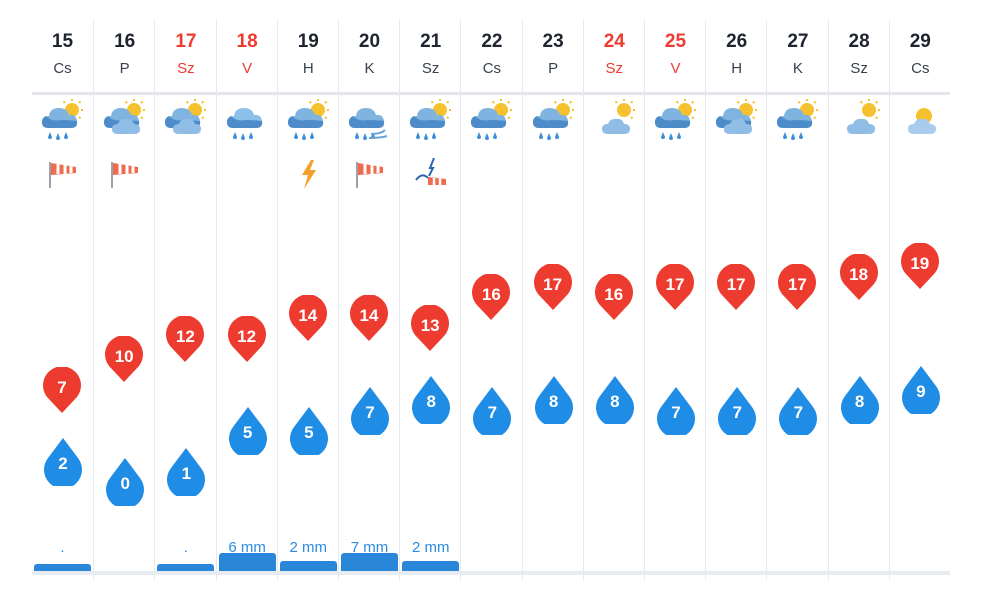 The width and height of the screenshot is (1000, 601). Describe the element at coordinates (247, 336) in the screenshot. I see `max-temp-value: 12` at that location.